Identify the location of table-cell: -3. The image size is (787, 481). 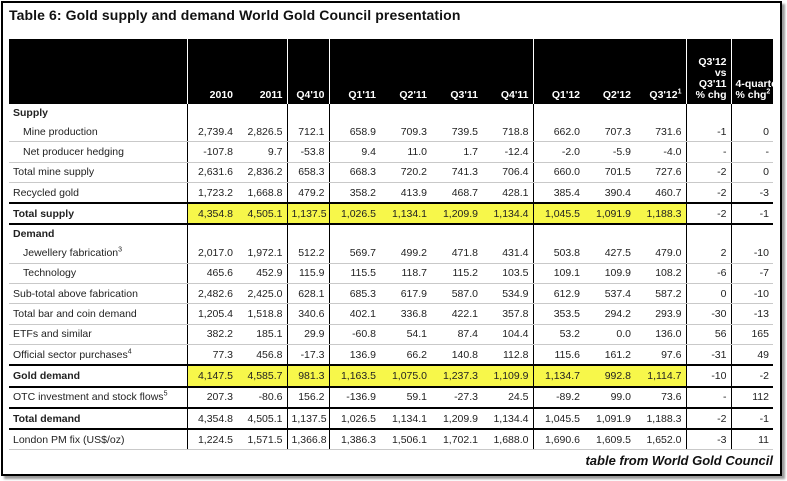
(708, 440).